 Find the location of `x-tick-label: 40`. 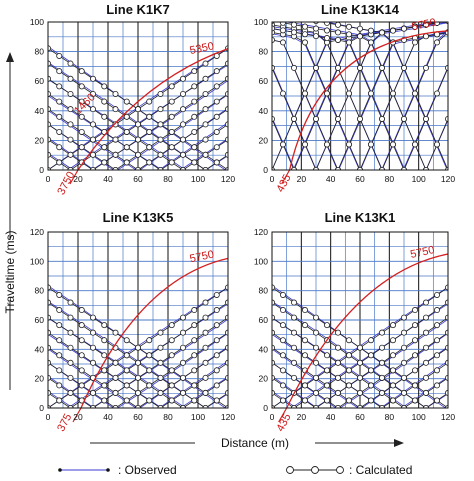

x-tick-label: 40 is located at coordinates (108, 417).